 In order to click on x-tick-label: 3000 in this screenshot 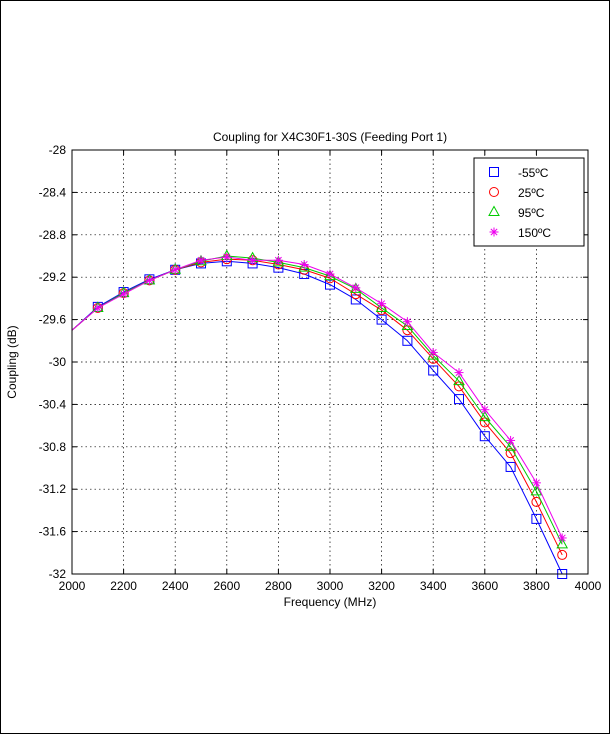, I will do `click(330, 586)`.